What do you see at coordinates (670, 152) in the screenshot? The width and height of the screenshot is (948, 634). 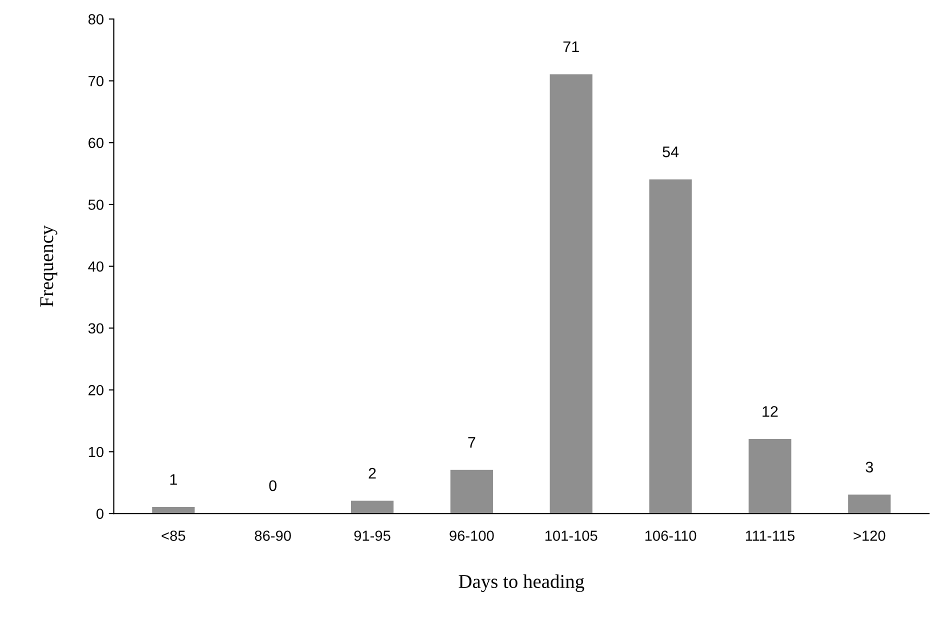 I see `data-label: 54` at bounding box center [670, 152].